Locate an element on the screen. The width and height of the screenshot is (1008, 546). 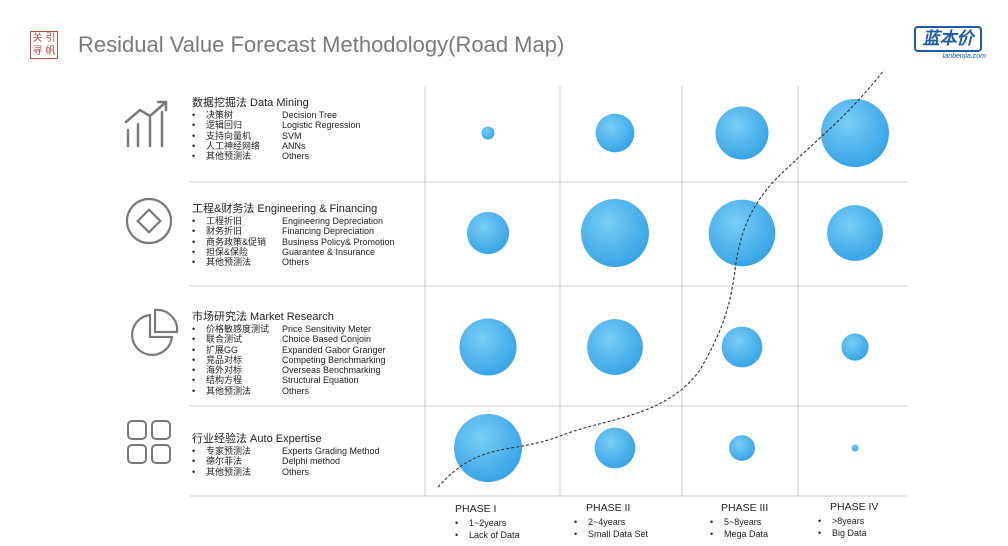
method-heading: 工程&财务法 Engineering & Financing is located at coordinates (285, 209).